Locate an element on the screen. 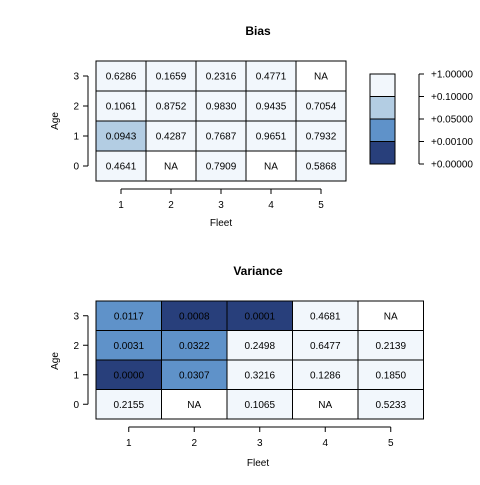 Image resolution: width=480 pixels, height=485 pixels. variance-cell-label: 0.0008 is located at coordinates (194, 316).